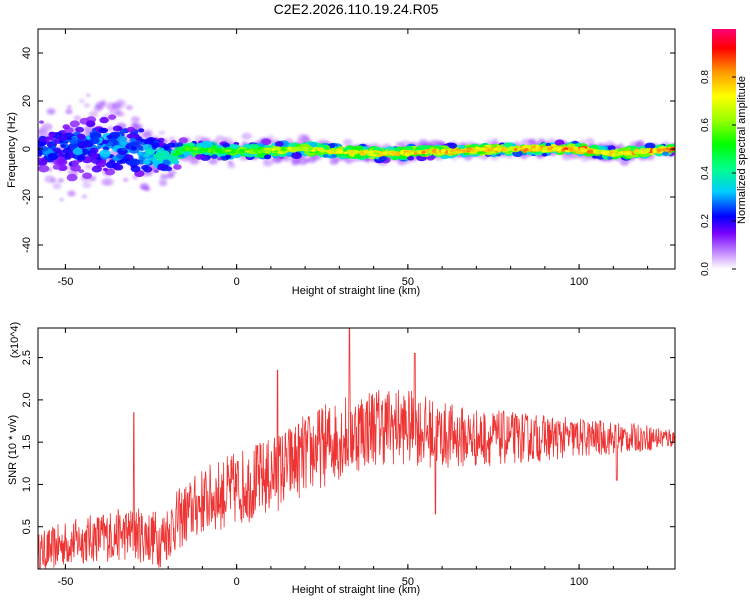 The image size is (750, 600). Describe the element at coordinates (27, 357) in the screenshot. I see `snr-ytick-label: 2.5` at that location.